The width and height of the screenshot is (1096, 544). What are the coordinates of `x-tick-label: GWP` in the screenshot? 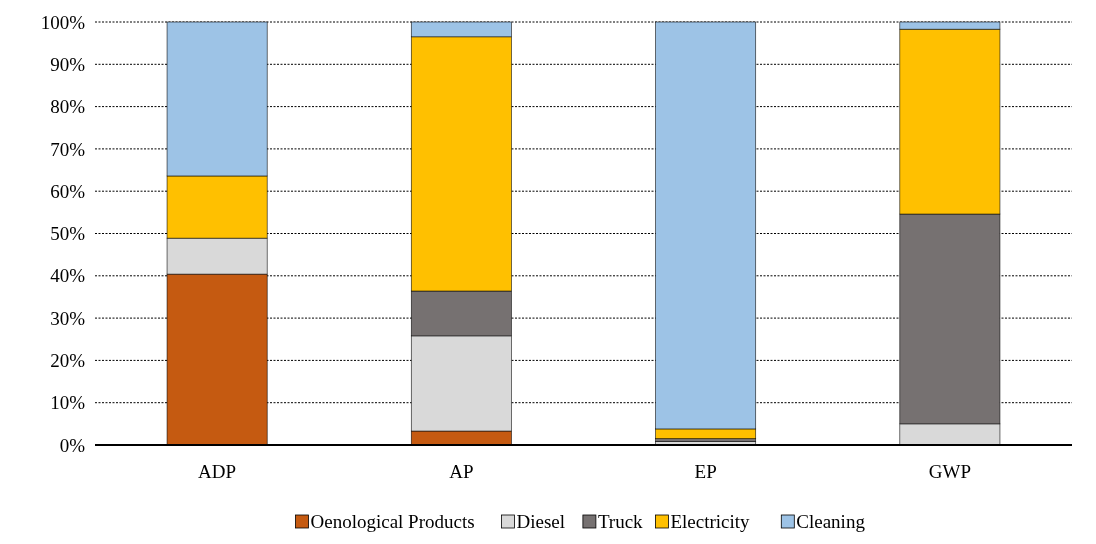 It's located at (949, 471).